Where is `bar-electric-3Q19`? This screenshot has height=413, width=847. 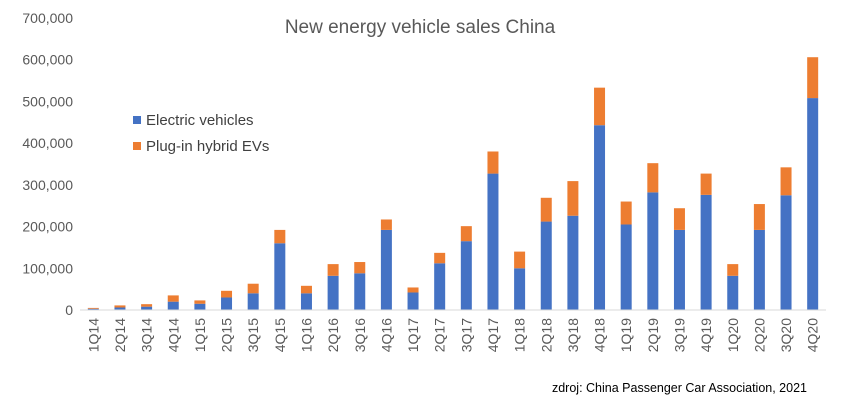
bar-electric-3Q19 is located at coordinates (679, 269).